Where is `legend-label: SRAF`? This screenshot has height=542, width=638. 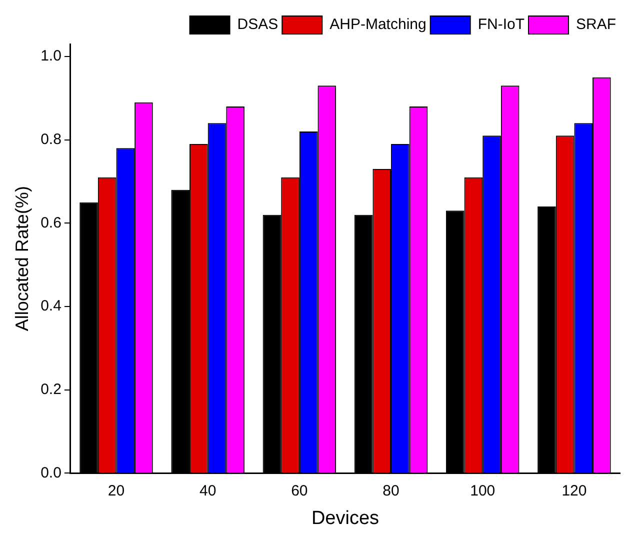 legend-label: SRAF is located at coordinates (596, 25).